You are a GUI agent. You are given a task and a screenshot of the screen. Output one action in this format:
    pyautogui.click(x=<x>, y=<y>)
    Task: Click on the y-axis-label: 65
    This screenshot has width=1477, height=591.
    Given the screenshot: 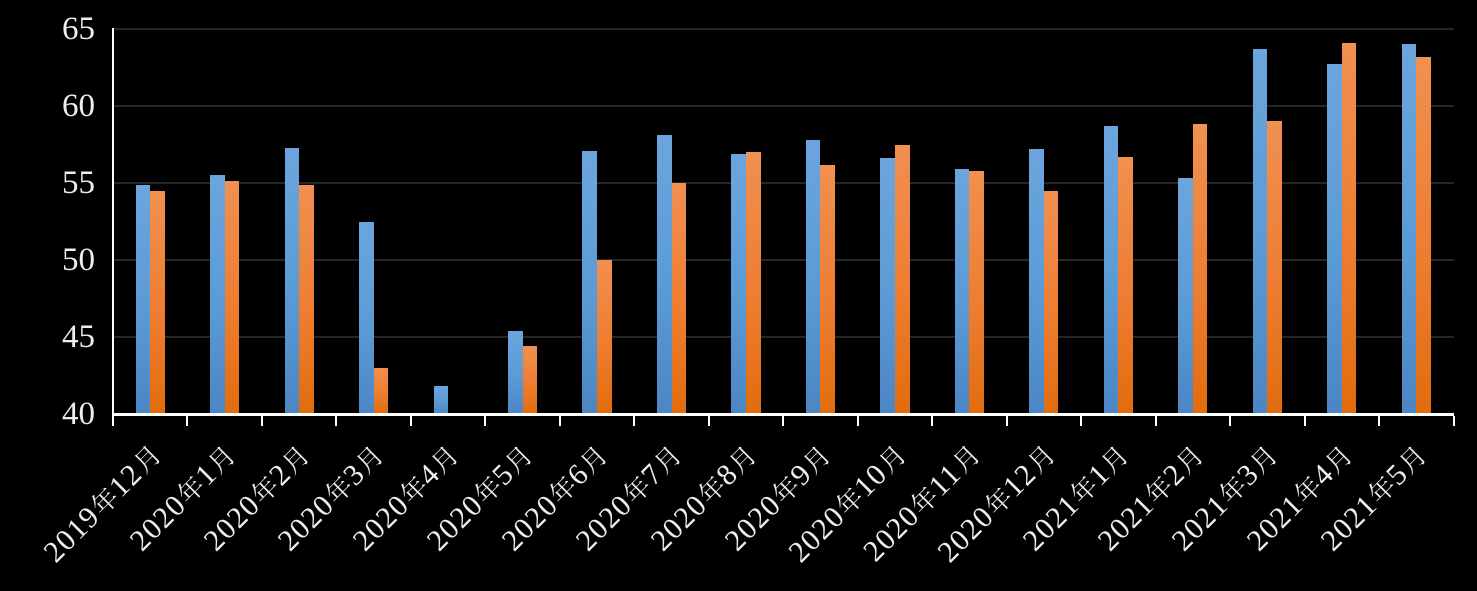 What is the action you would take?
    pyautogui.click(x=78, y=28)
    